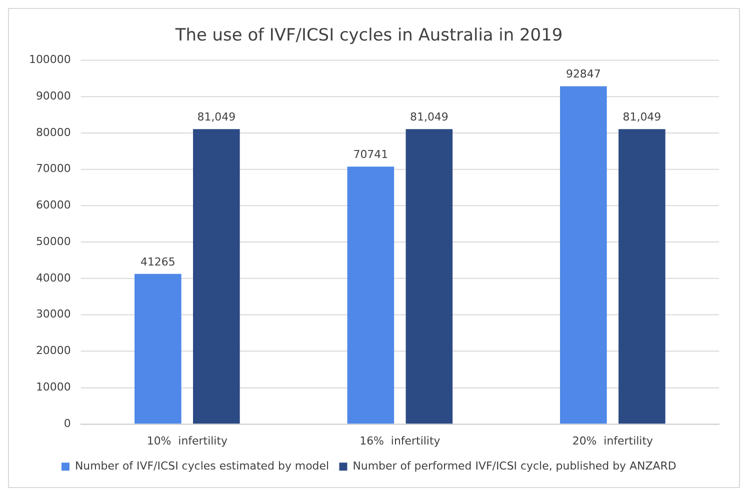  I want to click on data-label: 92847, so click(583, 74).